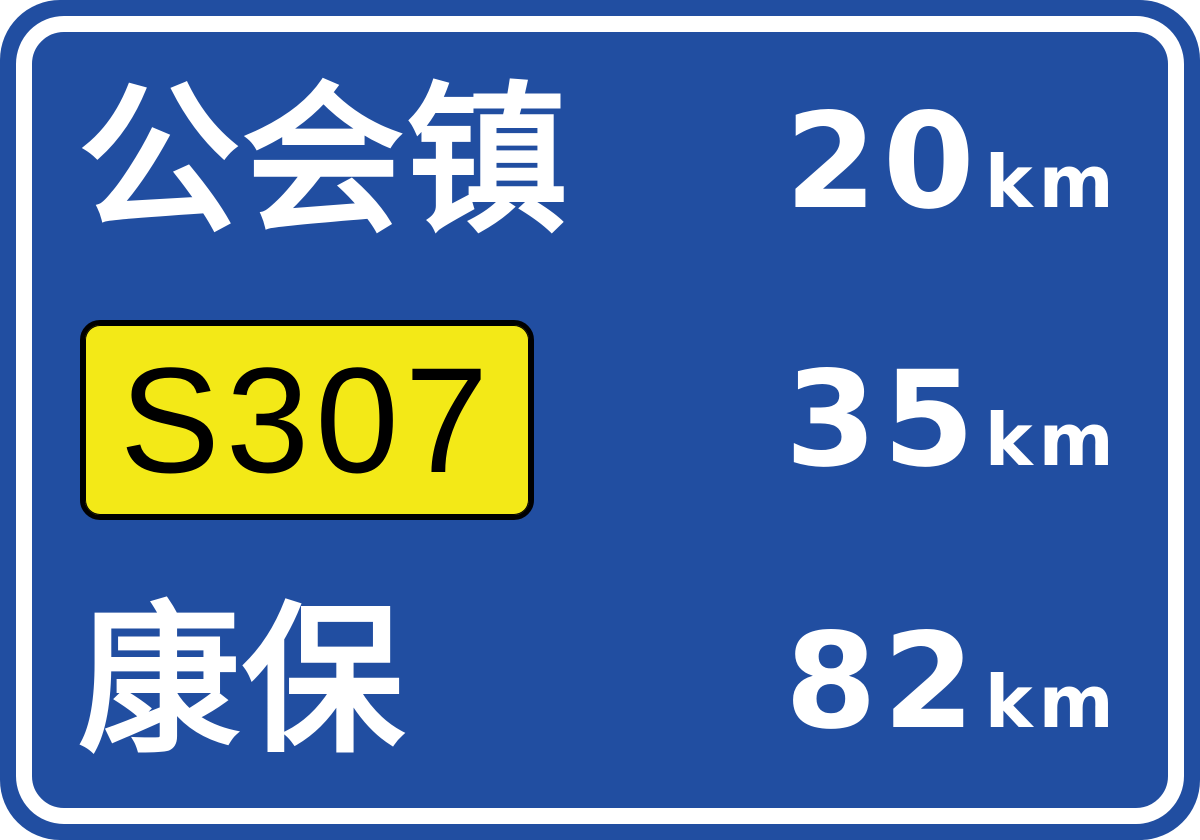  Describe the element at coordinates (324, 162) in the screenshot. I see `destination-name: 公会镇` at that location.